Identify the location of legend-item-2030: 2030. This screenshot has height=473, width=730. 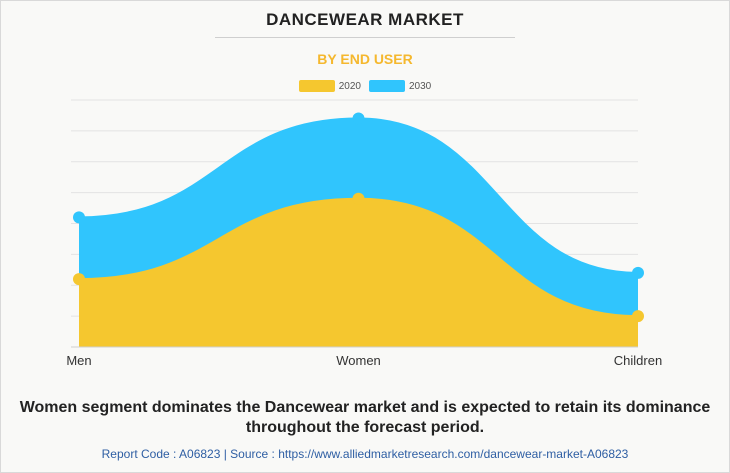
(400, 86).